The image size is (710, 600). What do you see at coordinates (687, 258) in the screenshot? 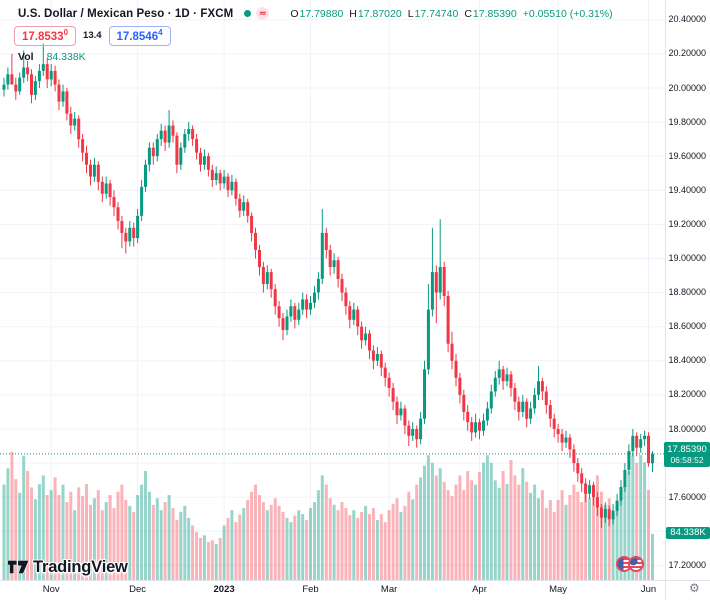
I see `price-tick-label: 19.00000` at bounding box center [687, 258].